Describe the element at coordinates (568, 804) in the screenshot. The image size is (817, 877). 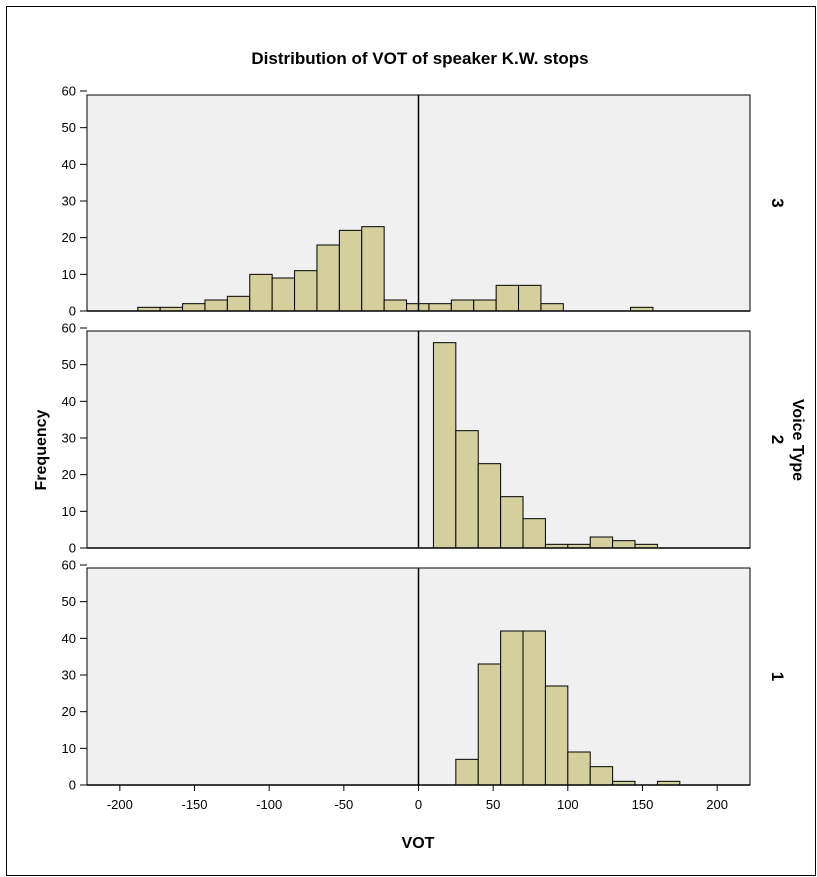
I see `x-tick-label: 100` at that location.